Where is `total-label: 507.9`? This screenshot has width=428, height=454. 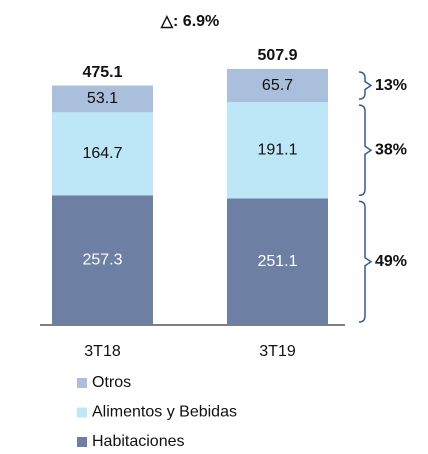 total-label: 507.9 is located at coordinates (277, 55).